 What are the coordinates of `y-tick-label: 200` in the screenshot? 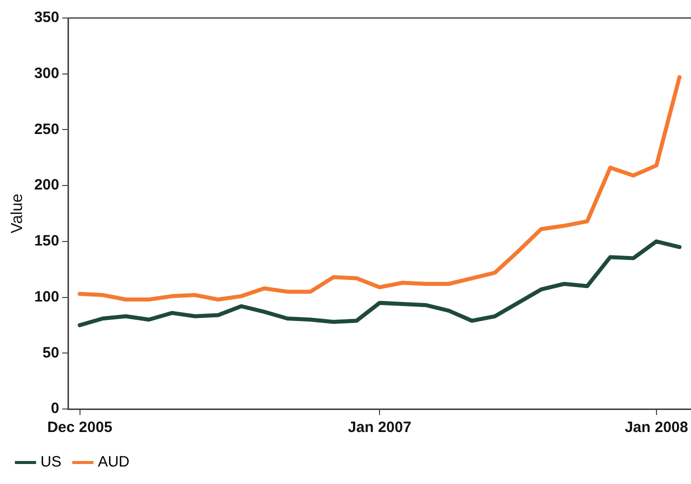 It's located at (47, 185).